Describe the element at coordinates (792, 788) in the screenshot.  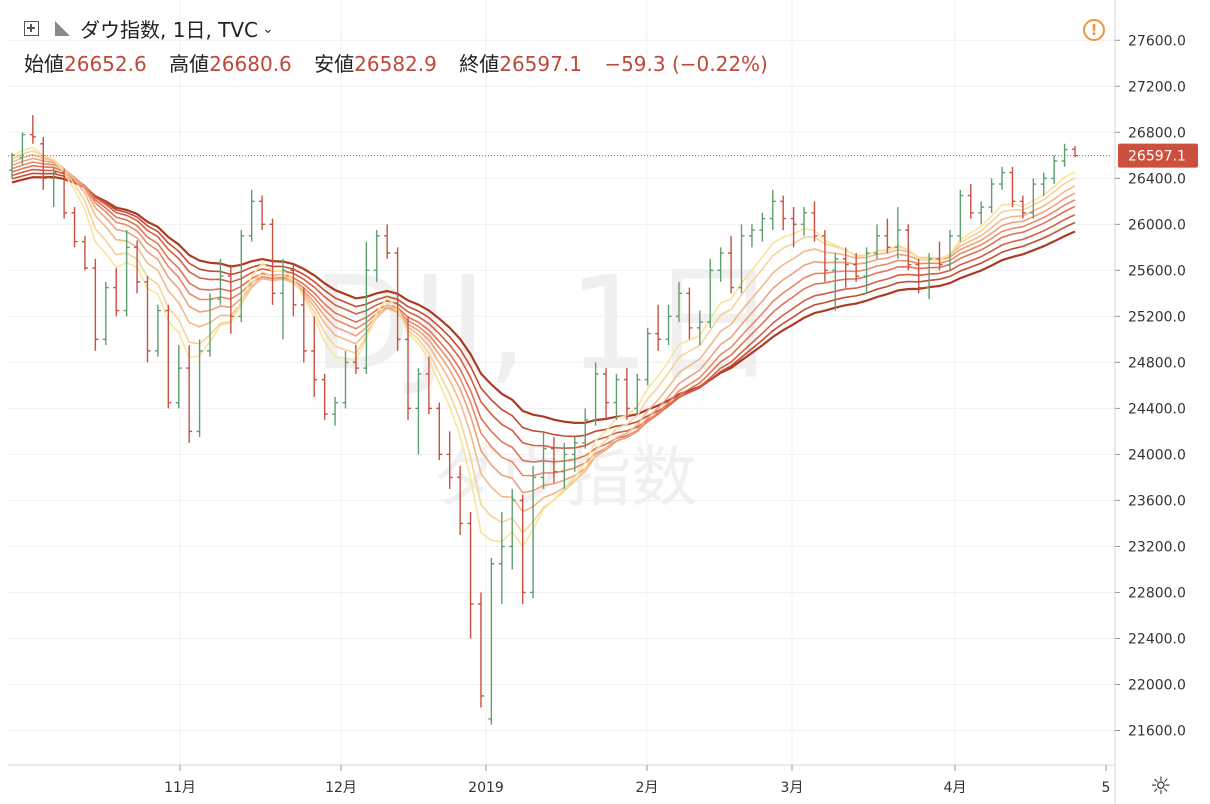
I see `time-tick-label: 3月` at that location.